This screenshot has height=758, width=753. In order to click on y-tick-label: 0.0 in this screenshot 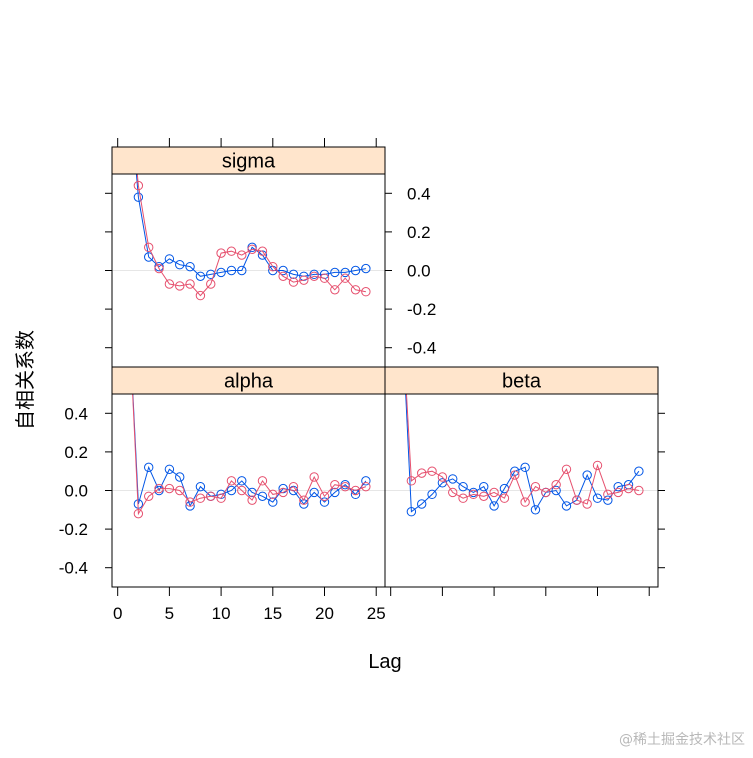, I will do `click(76, 491)`.